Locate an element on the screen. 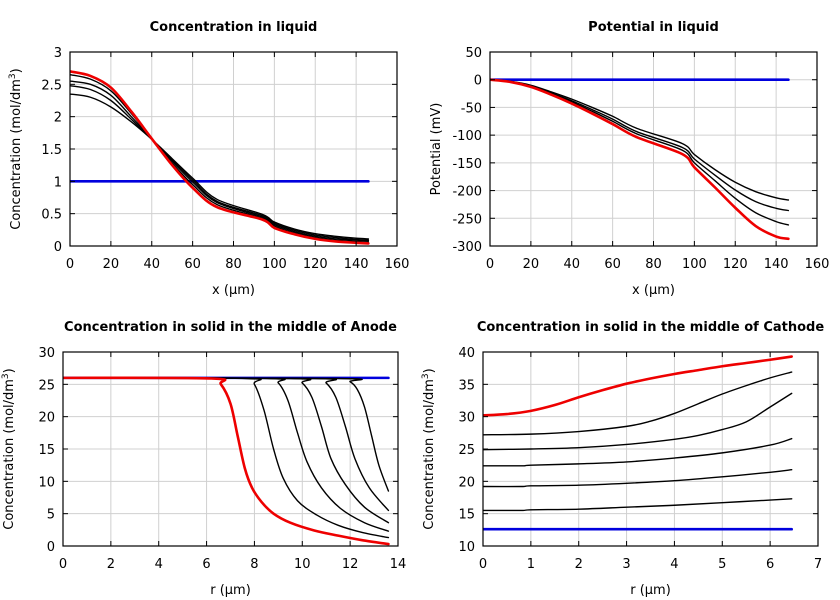  y-tick-label: 3 is located at coordinates (58, 53).